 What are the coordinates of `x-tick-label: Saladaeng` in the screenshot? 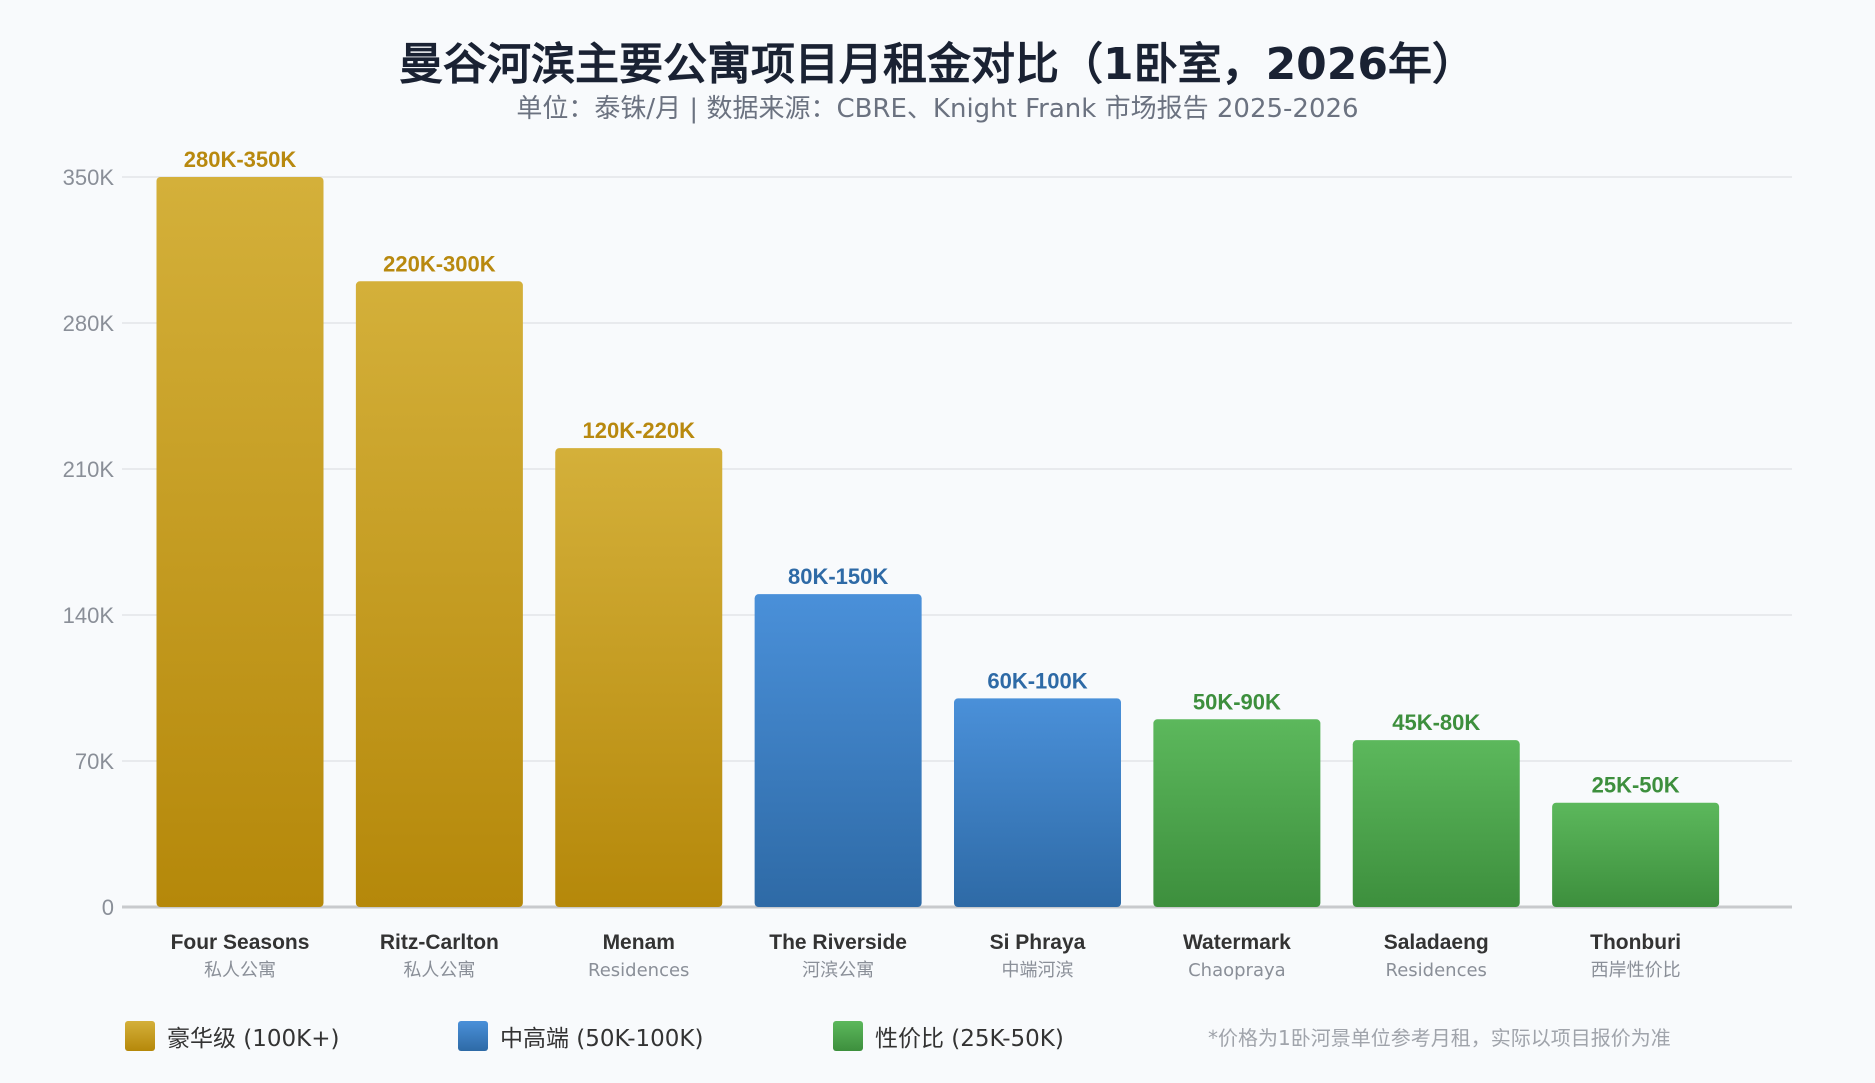 It's located at (1436, 942).